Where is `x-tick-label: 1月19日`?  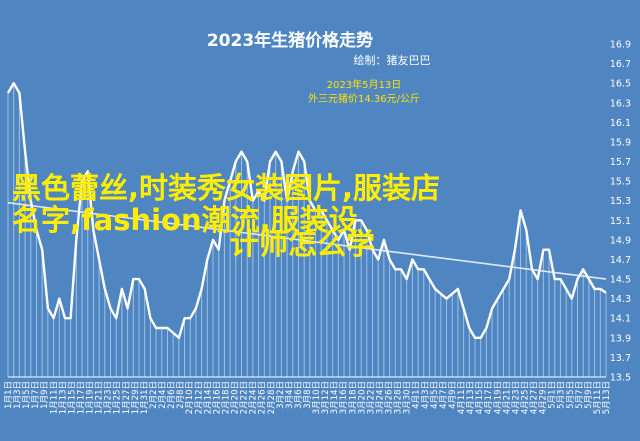 x-tick-label: 1月19日 is located at coordinates (91, 397).